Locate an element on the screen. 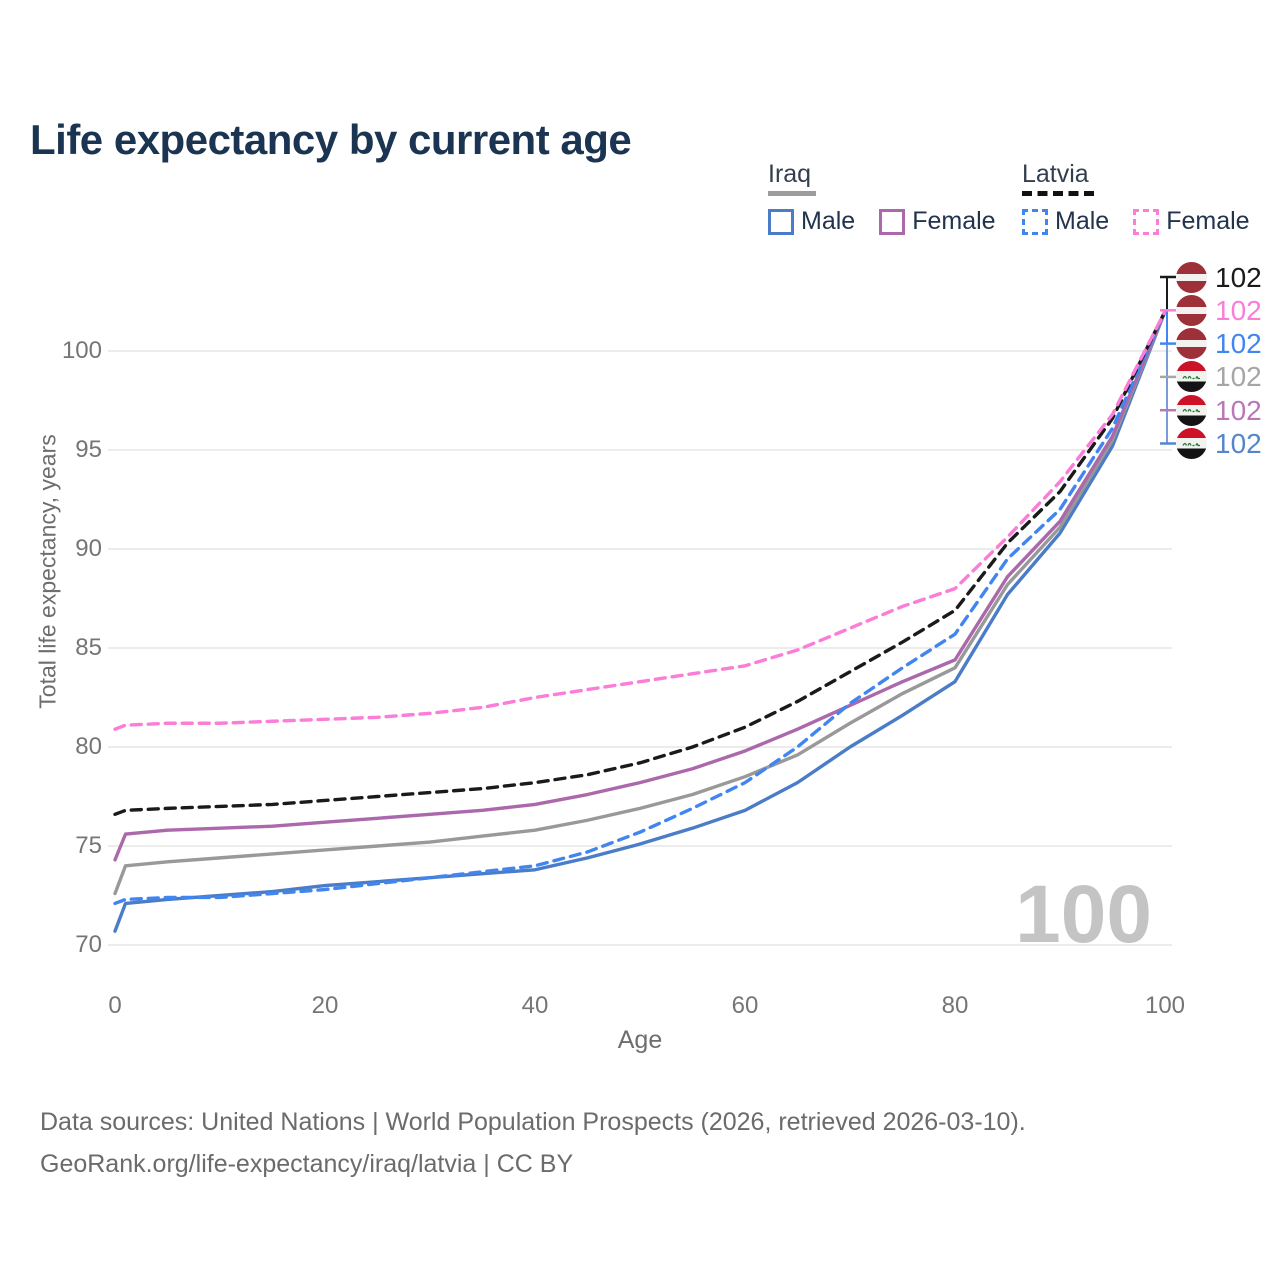 The height and width of the screenshot is (1280, 1280). page-title: Life expectancy by current age is located at coordinates (331, 140).